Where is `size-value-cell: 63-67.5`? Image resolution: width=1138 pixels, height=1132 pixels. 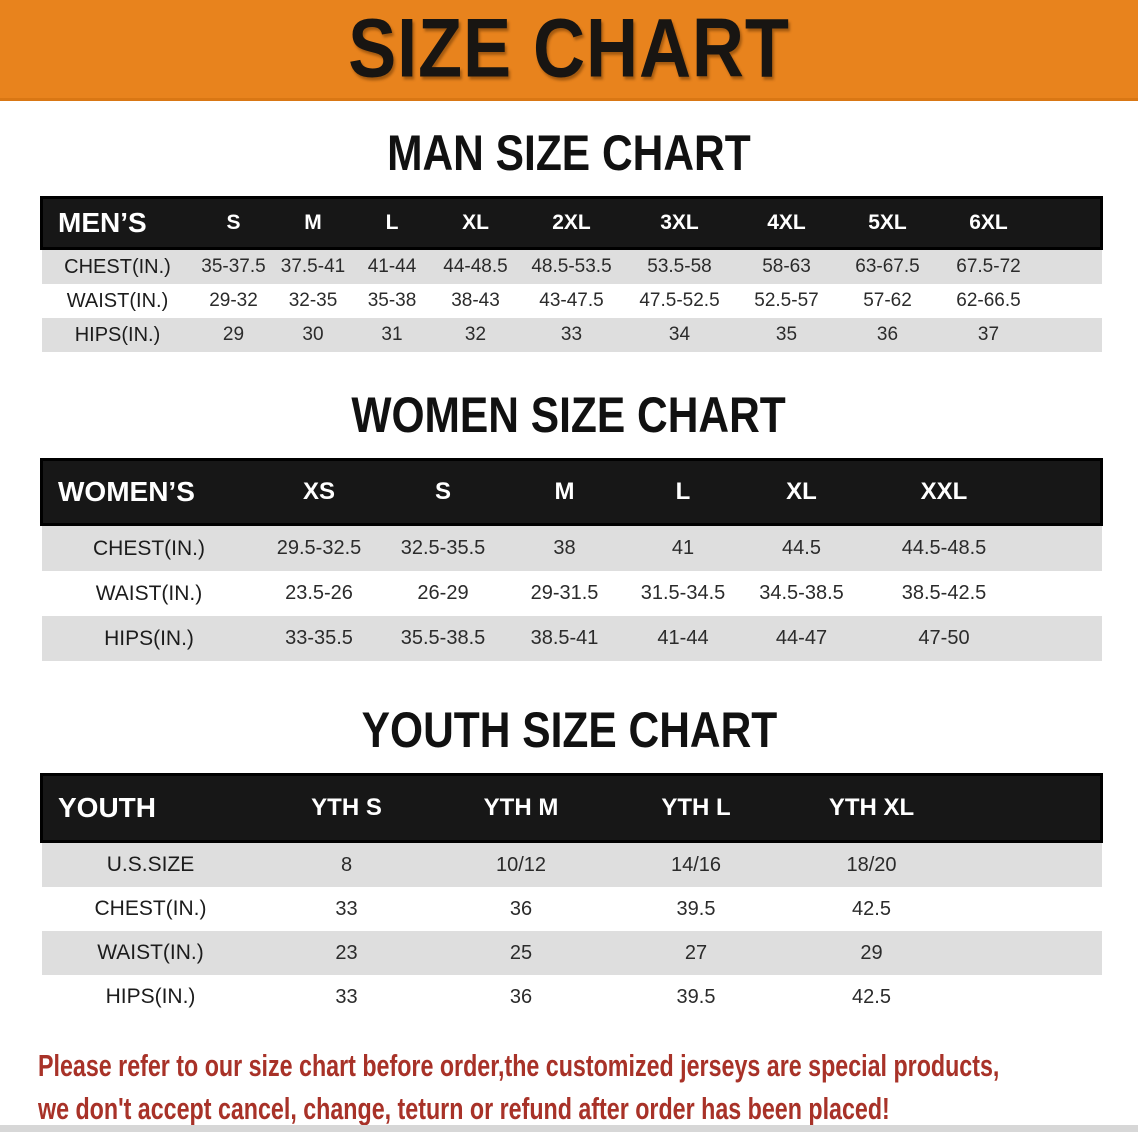
size-value-cell: 63-67.5 is located at coordinates (887, 266).